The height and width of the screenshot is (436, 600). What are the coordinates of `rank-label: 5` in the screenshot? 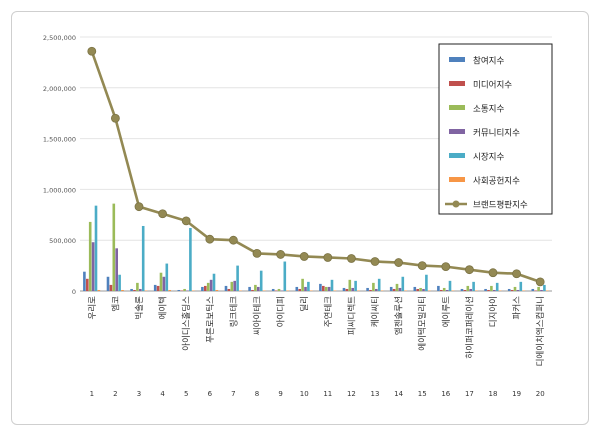 It's located at (186, 394).